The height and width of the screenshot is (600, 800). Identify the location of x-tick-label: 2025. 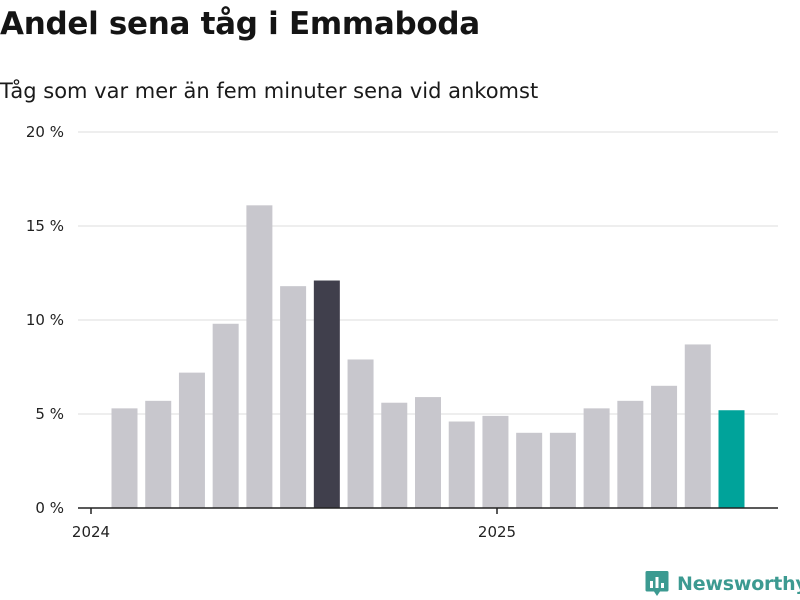
(497, 532).